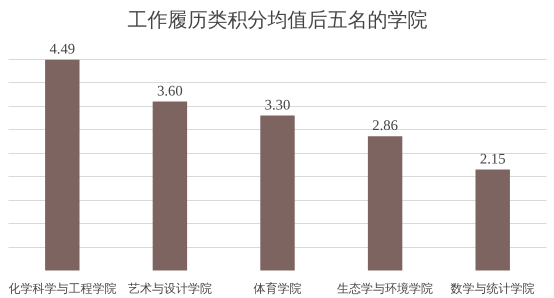 The image size is (554, 298). What do you see at coordinates (62, 50) in the screenshot?
I see `data-label: 4.49` at bounding box center [62, 50].